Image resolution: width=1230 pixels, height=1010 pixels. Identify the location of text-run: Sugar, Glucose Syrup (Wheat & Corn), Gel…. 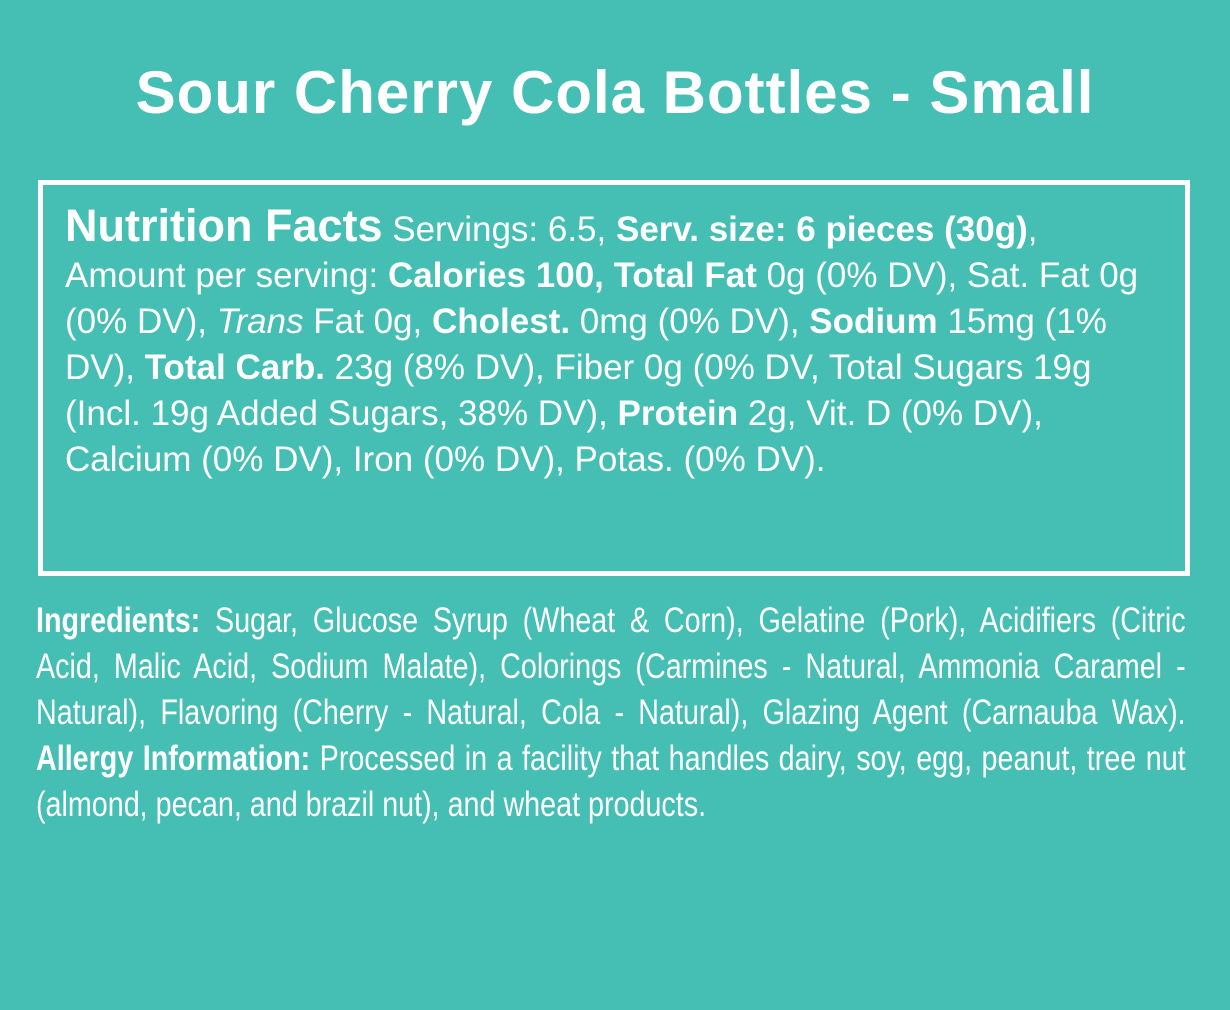
(611, 666).